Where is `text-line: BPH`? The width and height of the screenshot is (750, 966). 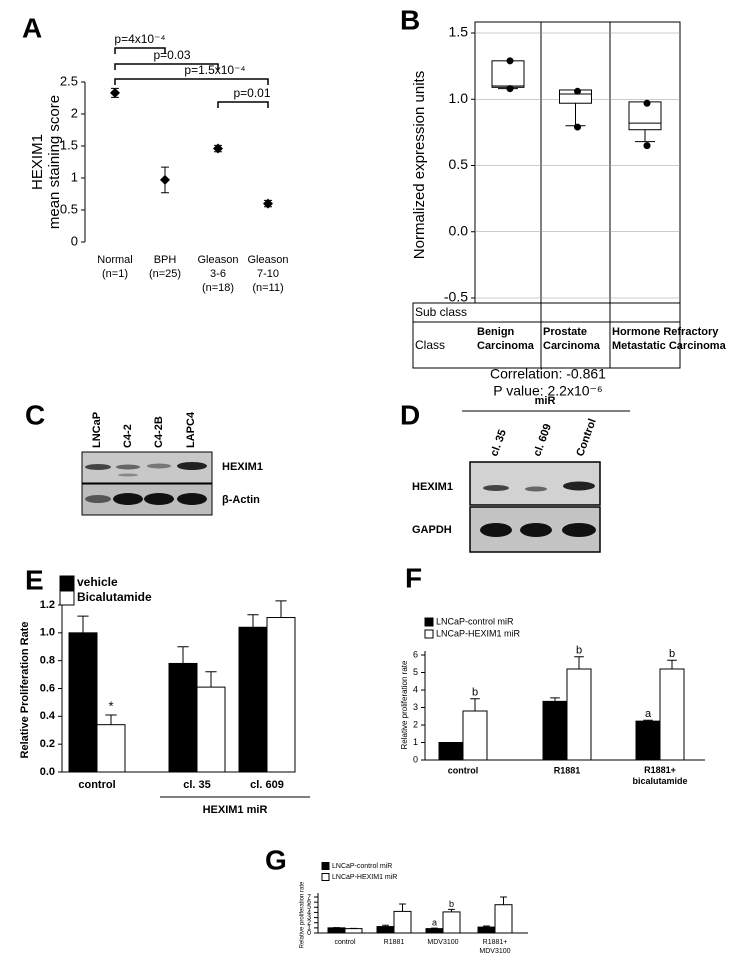 text-line: BPH is located at coordinates (165, 260).